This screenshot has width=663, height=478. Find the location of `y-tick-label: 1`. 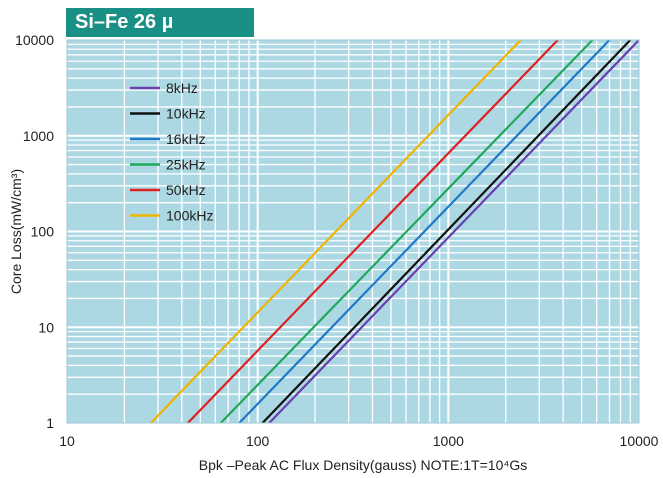

y-tick-label: 1 is located at coordinates (50, 423).